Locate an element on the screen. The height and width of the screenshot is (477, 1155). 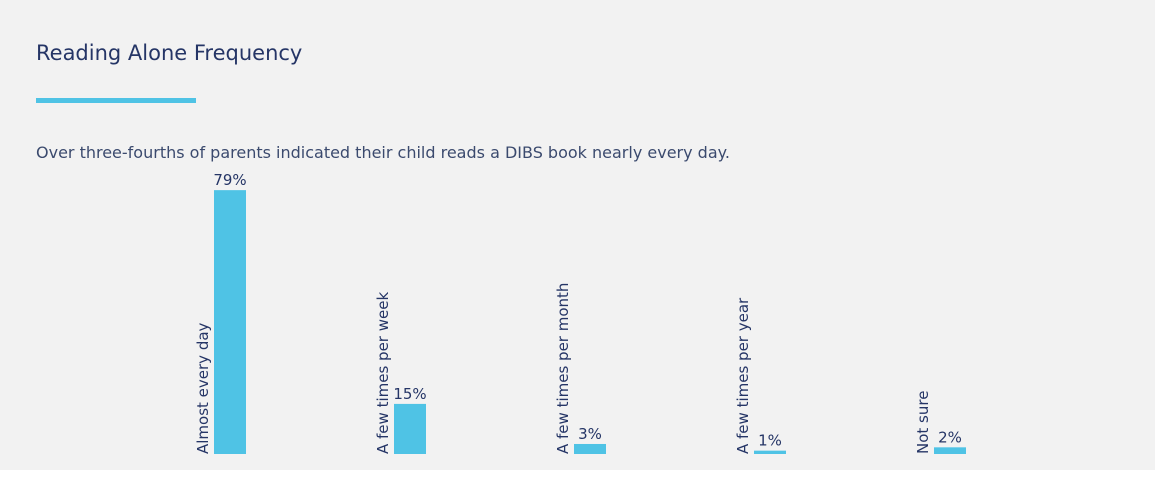
value-label: 2% is located at coordinates (950, 437).